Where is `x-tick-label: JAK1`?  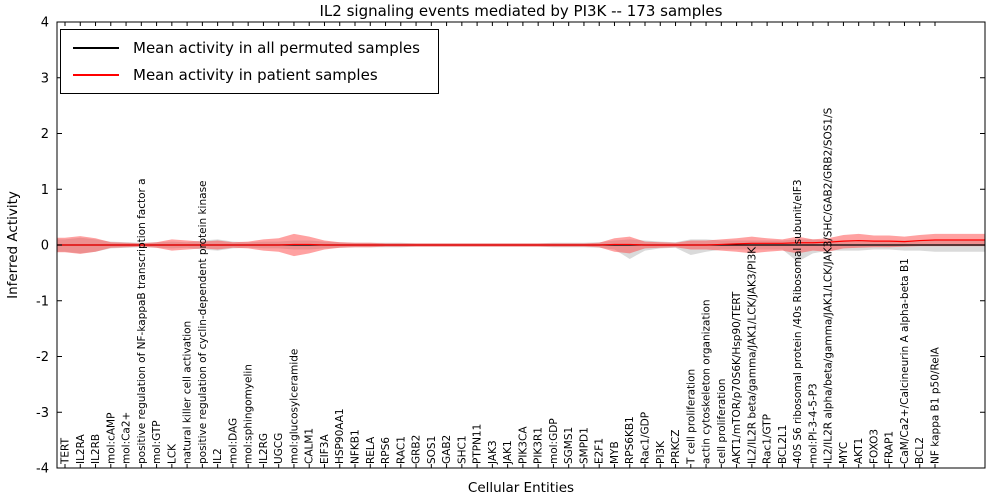 x-tick-label: JAK1 is located at coordinates (508, 452).